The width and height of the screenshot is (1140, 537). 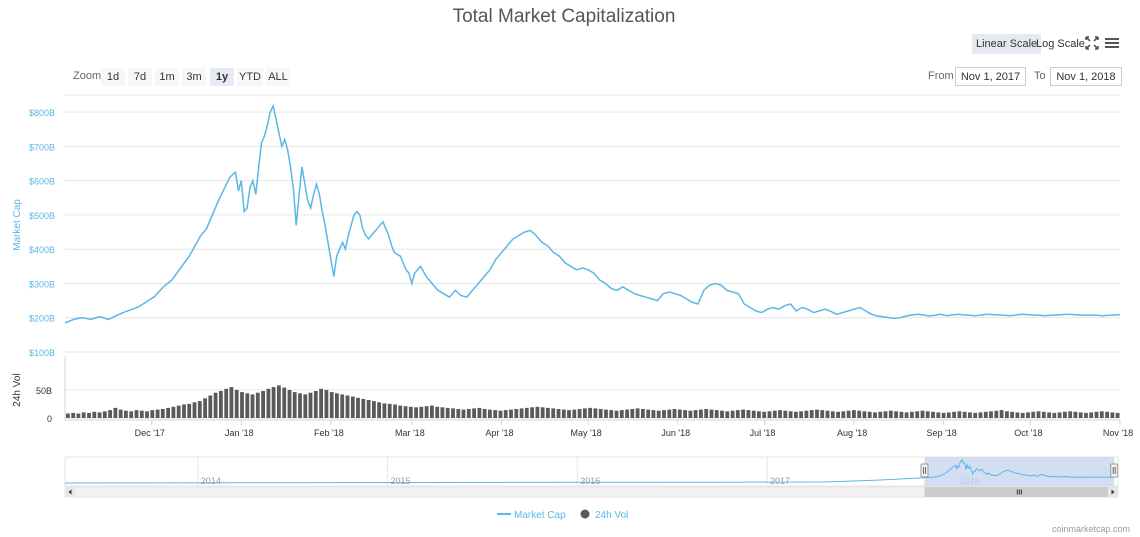 I want to click on zoom-1m-button: 1m, so click(x=167, y=77).